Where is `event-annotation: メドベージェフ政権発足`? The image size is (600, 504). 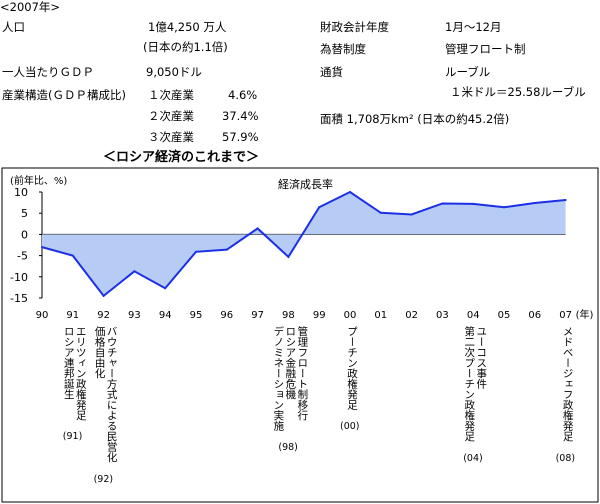
event-annotation: メドベージェフ政権発足 is located at coordinates (567, 384).